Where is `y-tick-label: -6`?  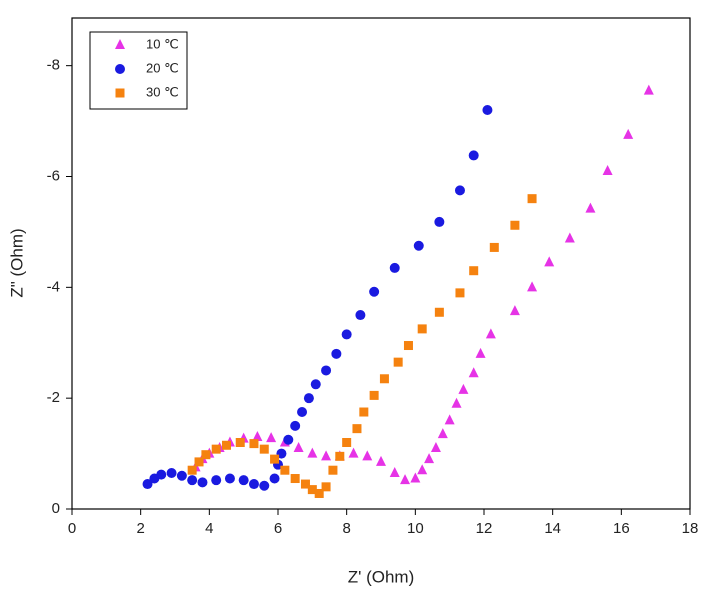
y-tick-label: -6 is located at coordinates (53, 175).